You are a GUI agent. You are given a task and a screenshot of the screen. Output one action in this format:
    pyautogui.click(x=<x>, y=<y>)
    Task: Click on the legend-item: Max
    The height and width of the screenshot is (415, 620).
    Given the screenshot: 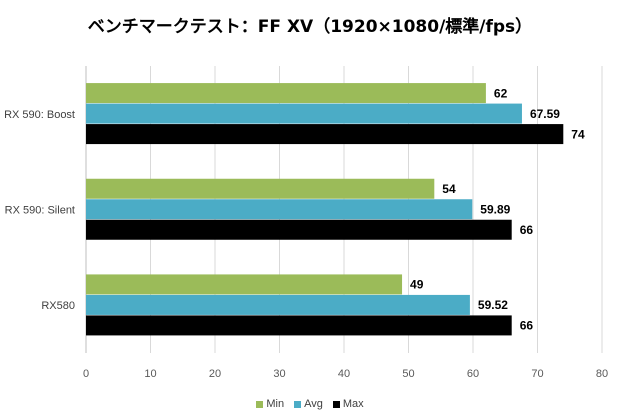 What is the action you would take?
    pyautogui.click(x=348, y=404)
    